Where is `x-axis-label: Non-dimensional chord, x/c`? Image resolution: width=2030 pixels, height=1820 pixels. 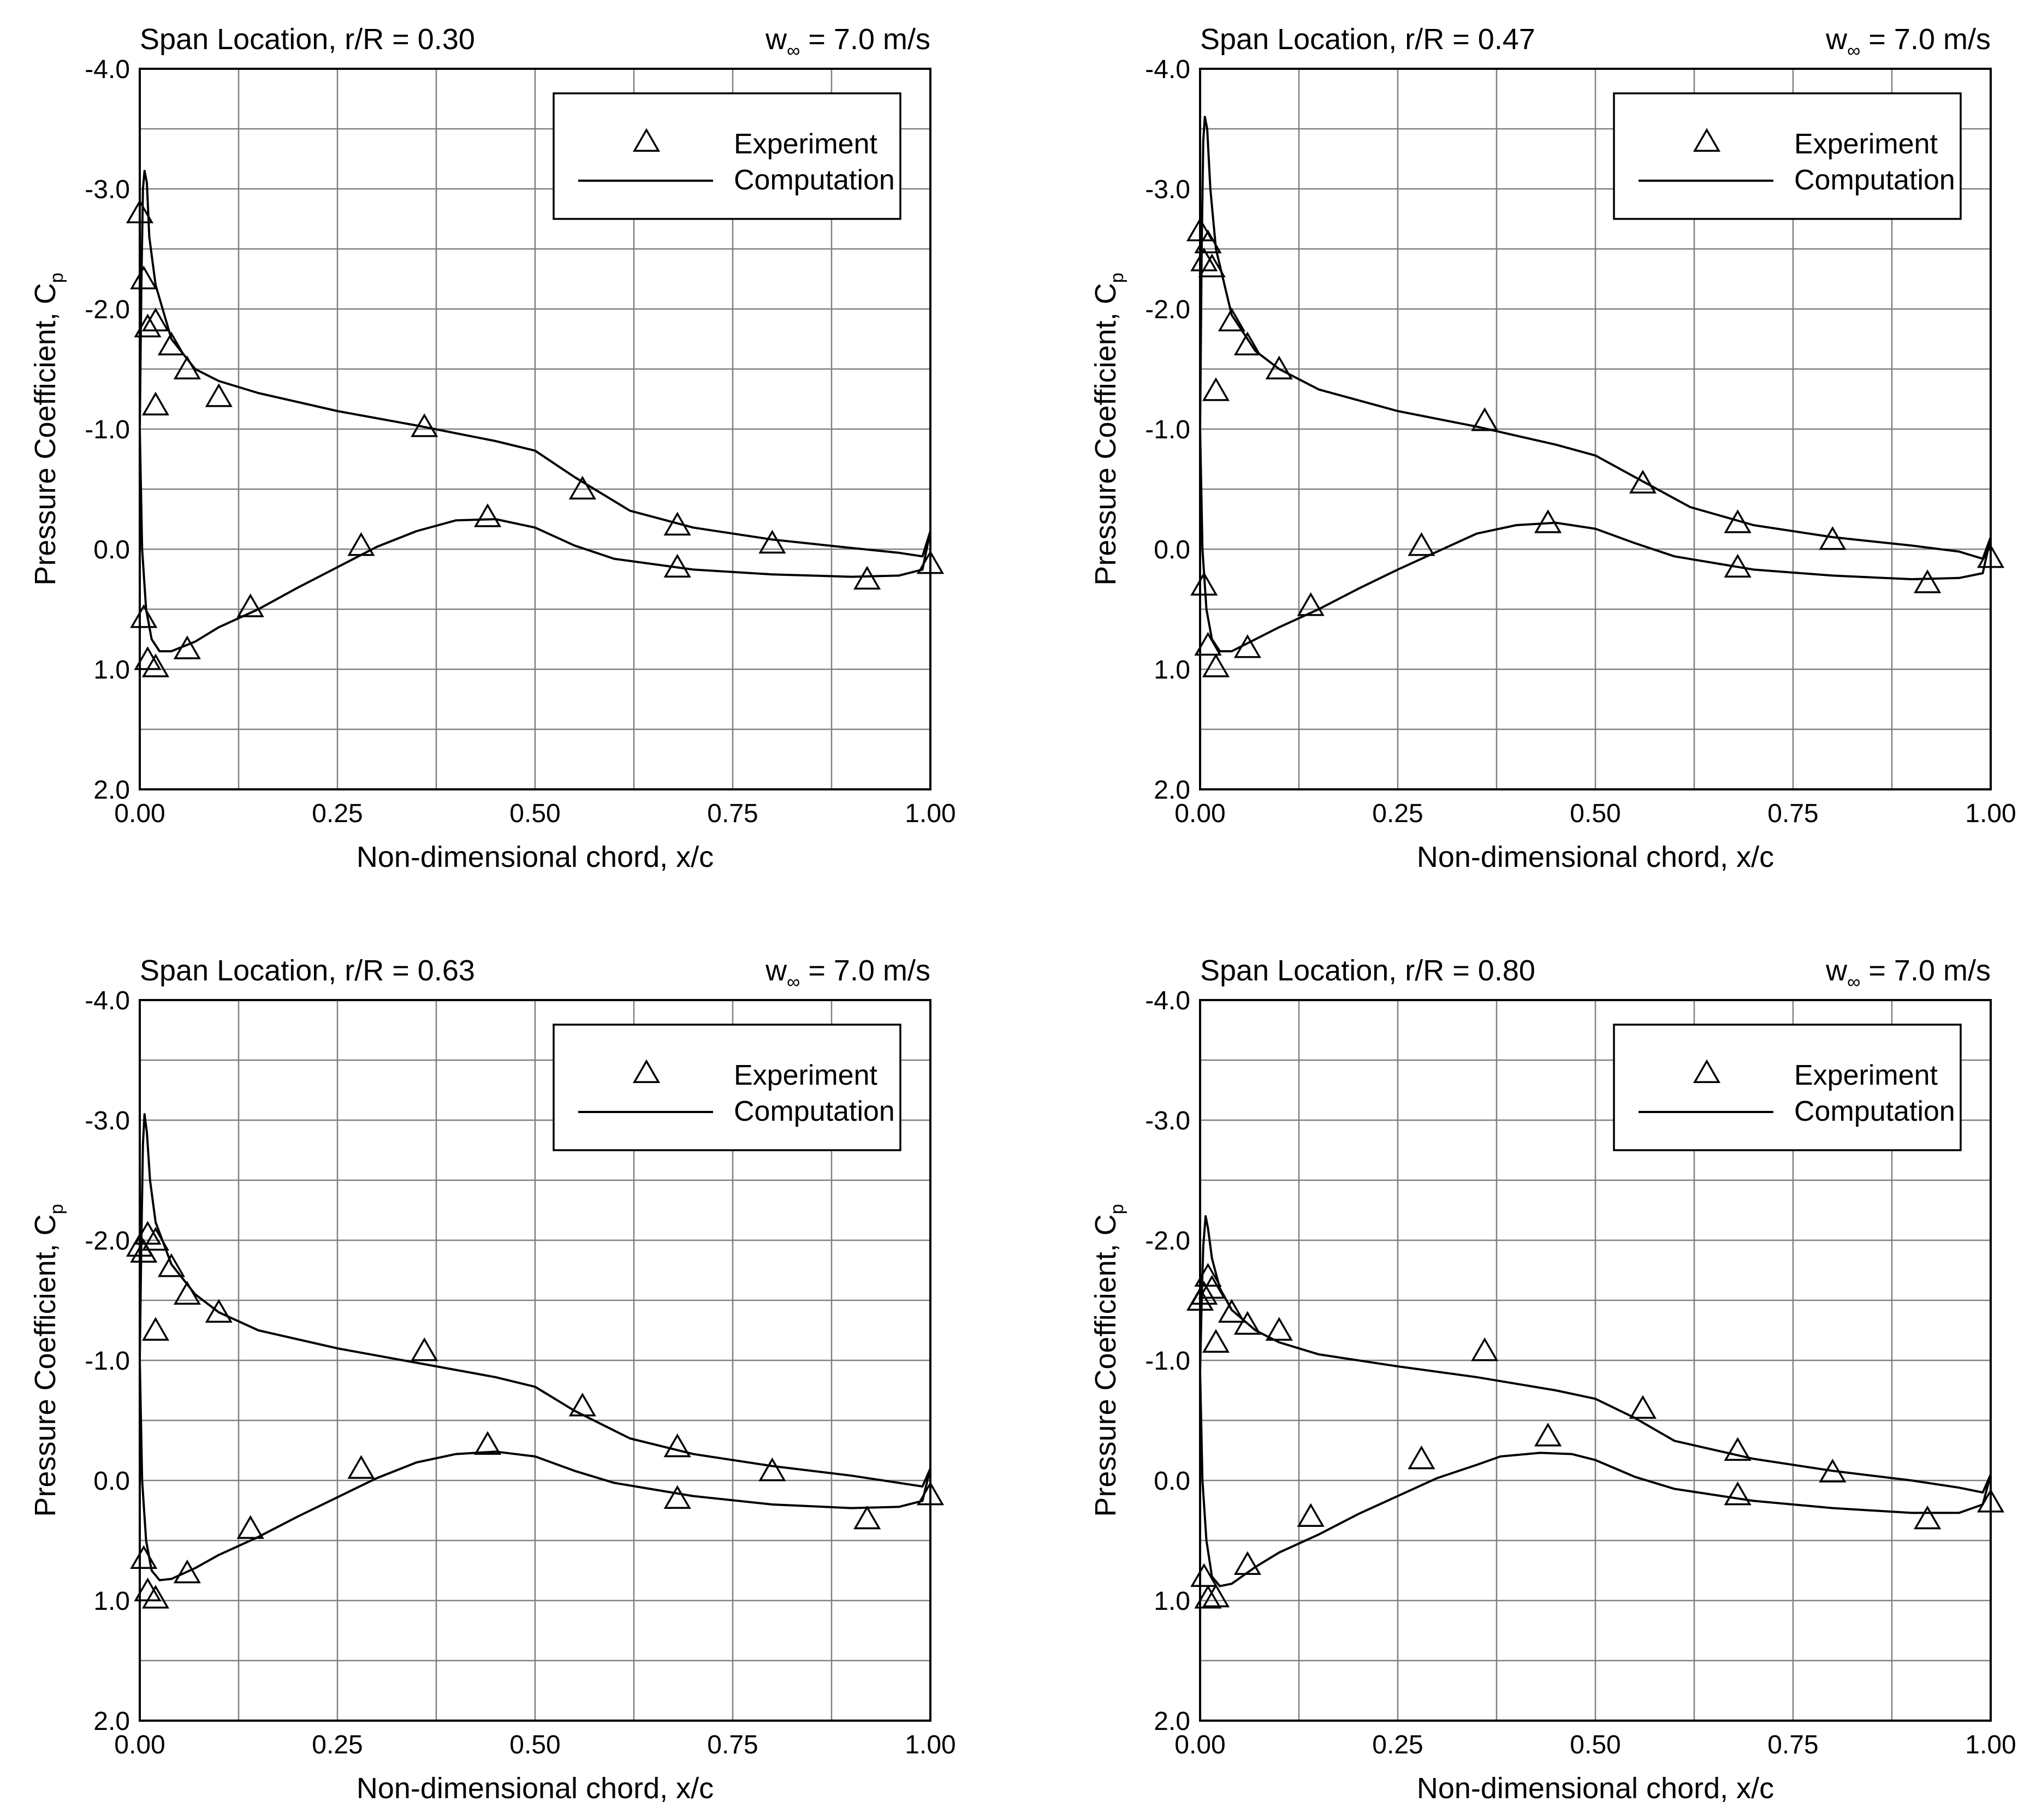
x-axis-label: Non-dimensional chord, x/c is located at coordinates (1595, 857).